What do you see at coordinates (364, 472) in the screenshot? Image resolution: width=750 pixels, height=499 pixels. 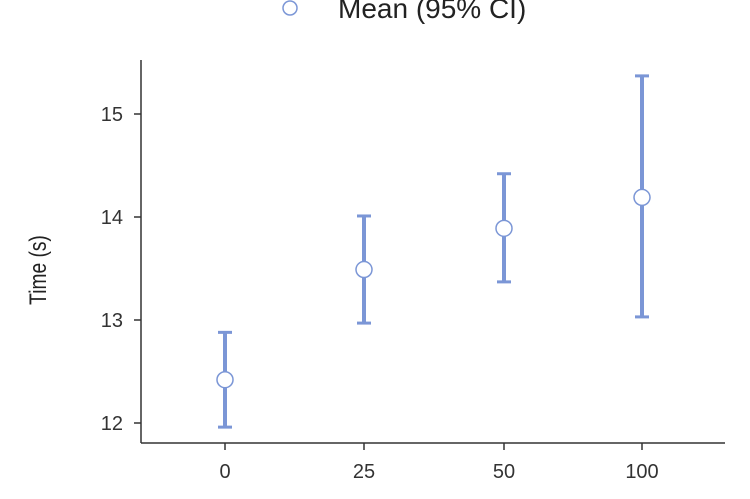 I see `x-tick-label: 25` at bounding box center [364, 472].